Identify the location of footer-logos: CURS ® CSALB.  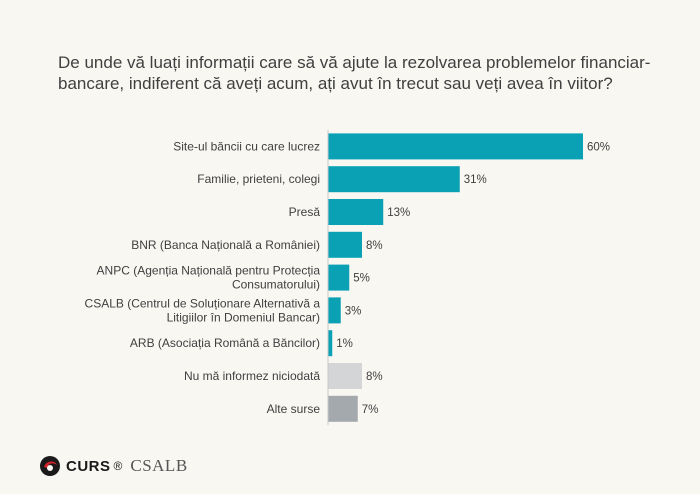
(113, 466).